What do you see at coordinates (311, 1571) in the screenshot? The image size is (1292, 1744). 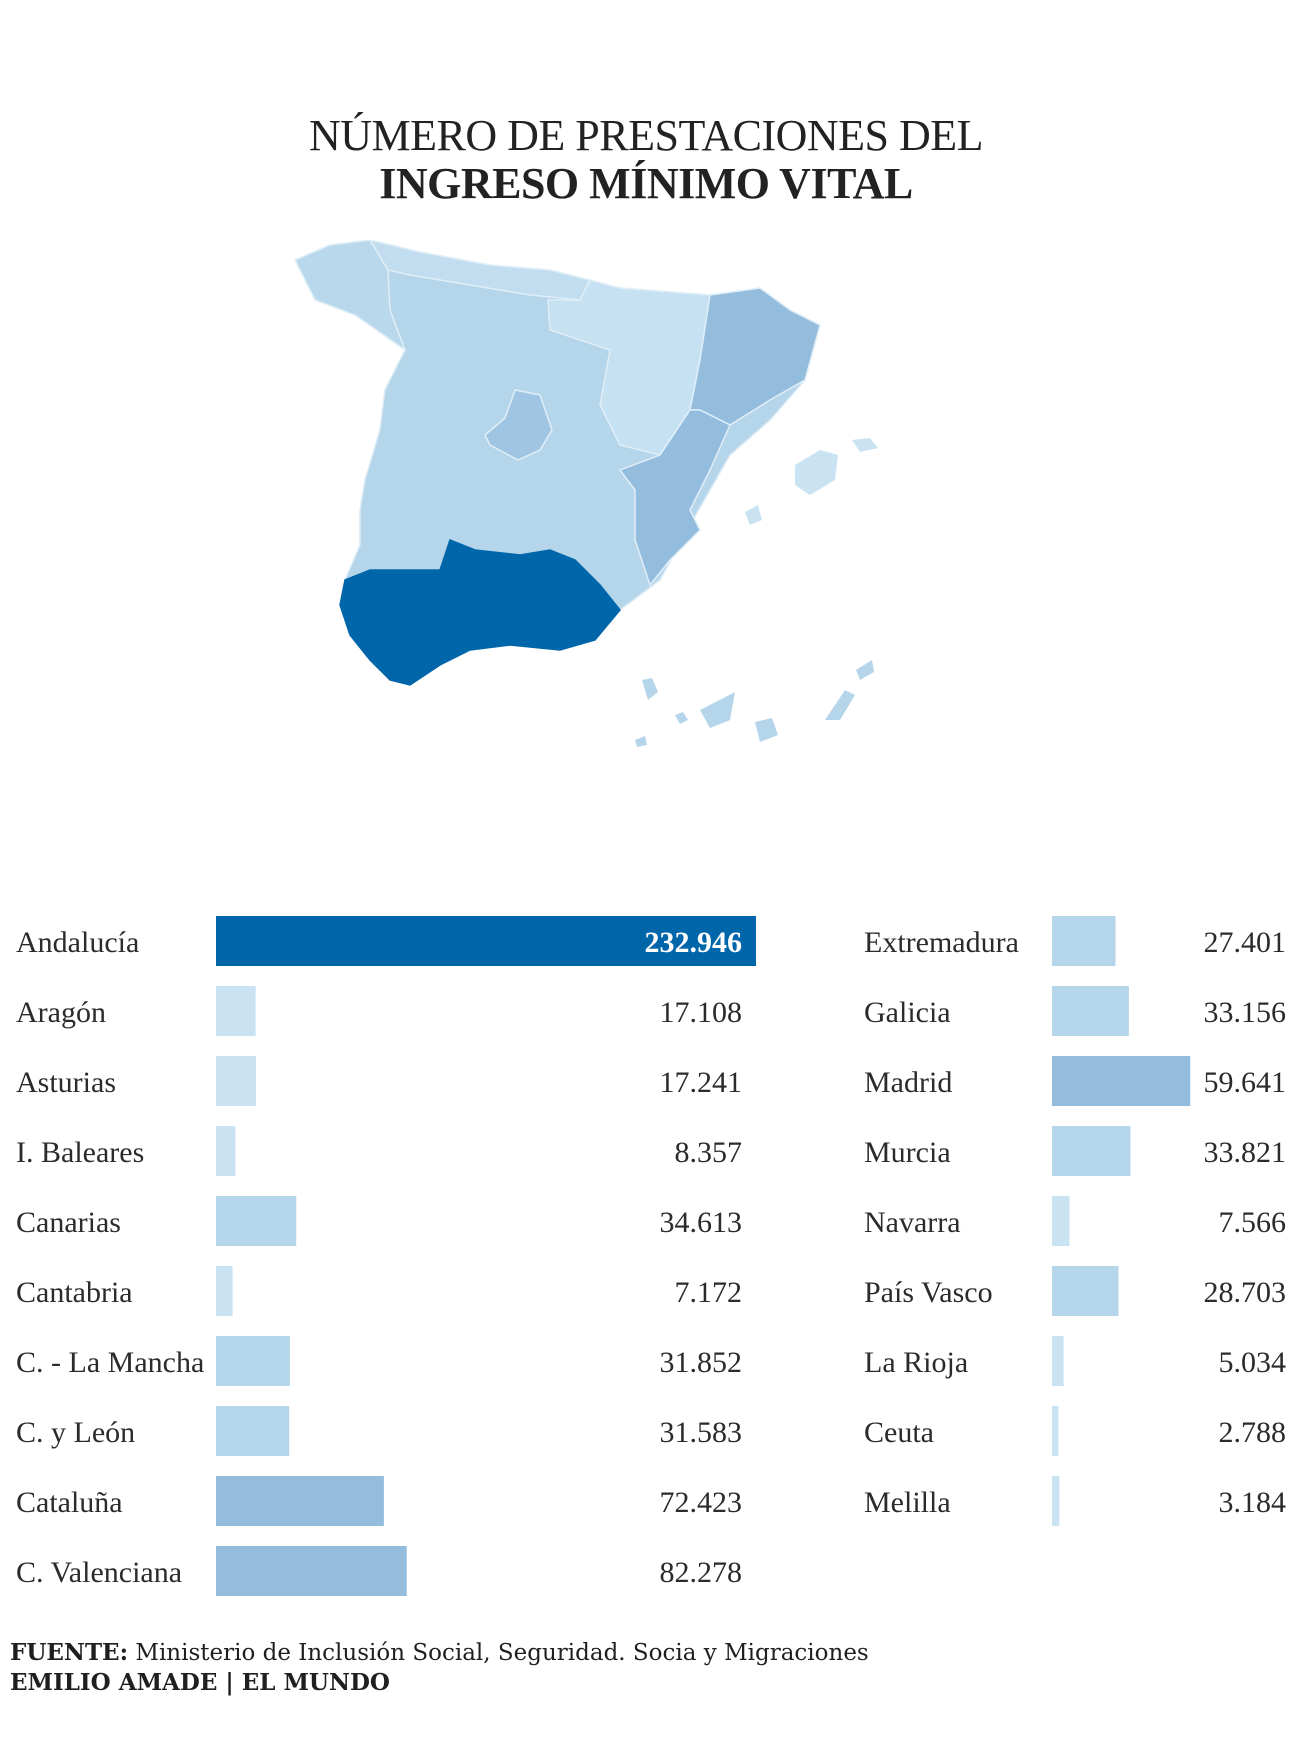 I see `bar-c-valenciana` at bounding box center [311, 1571].